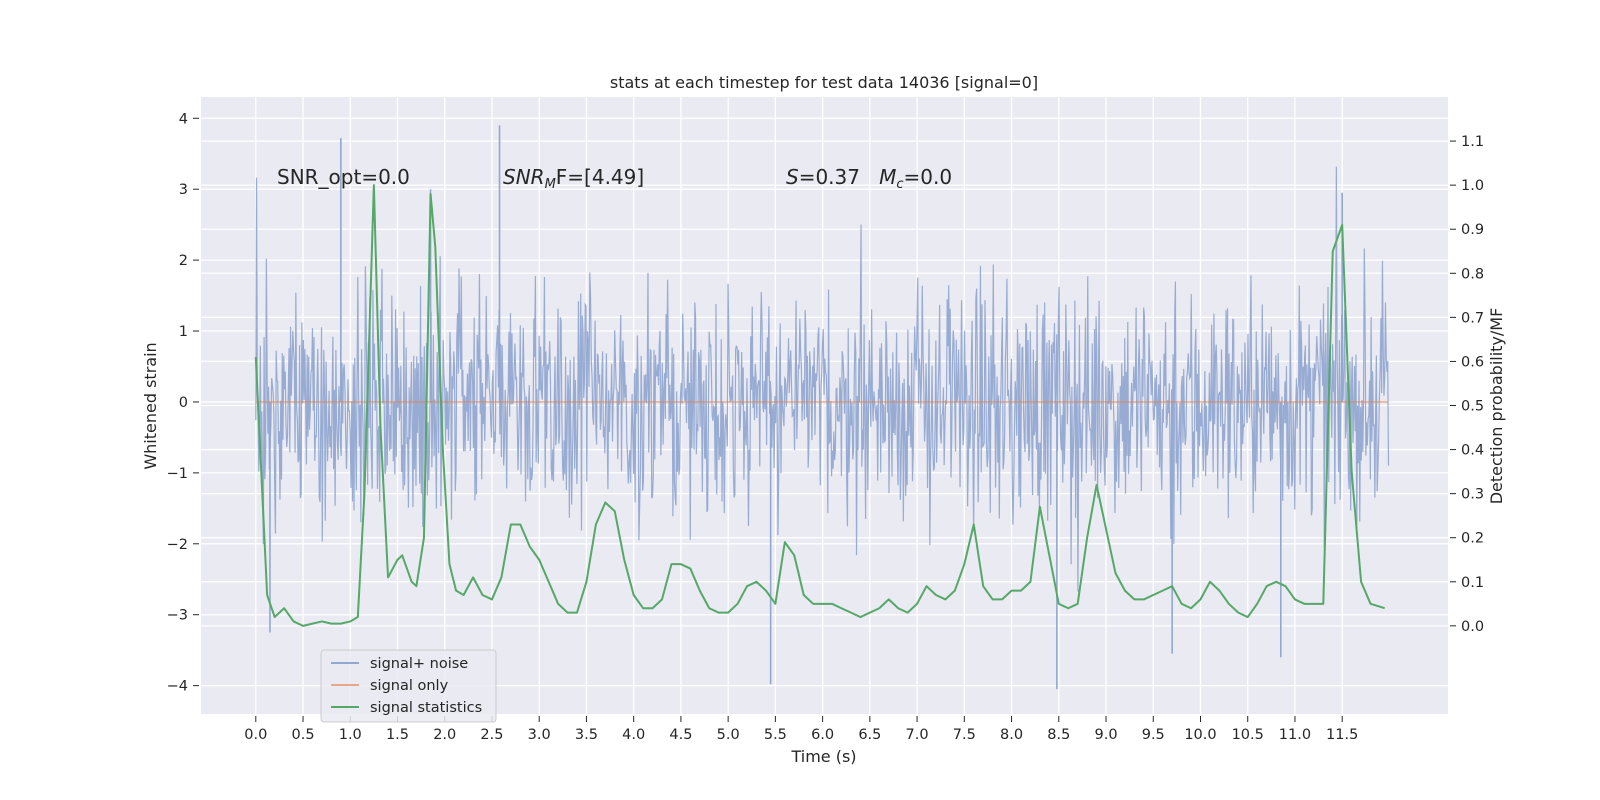  I want to click on y-axis-label-left: Whitened strain, so click(150, 405).